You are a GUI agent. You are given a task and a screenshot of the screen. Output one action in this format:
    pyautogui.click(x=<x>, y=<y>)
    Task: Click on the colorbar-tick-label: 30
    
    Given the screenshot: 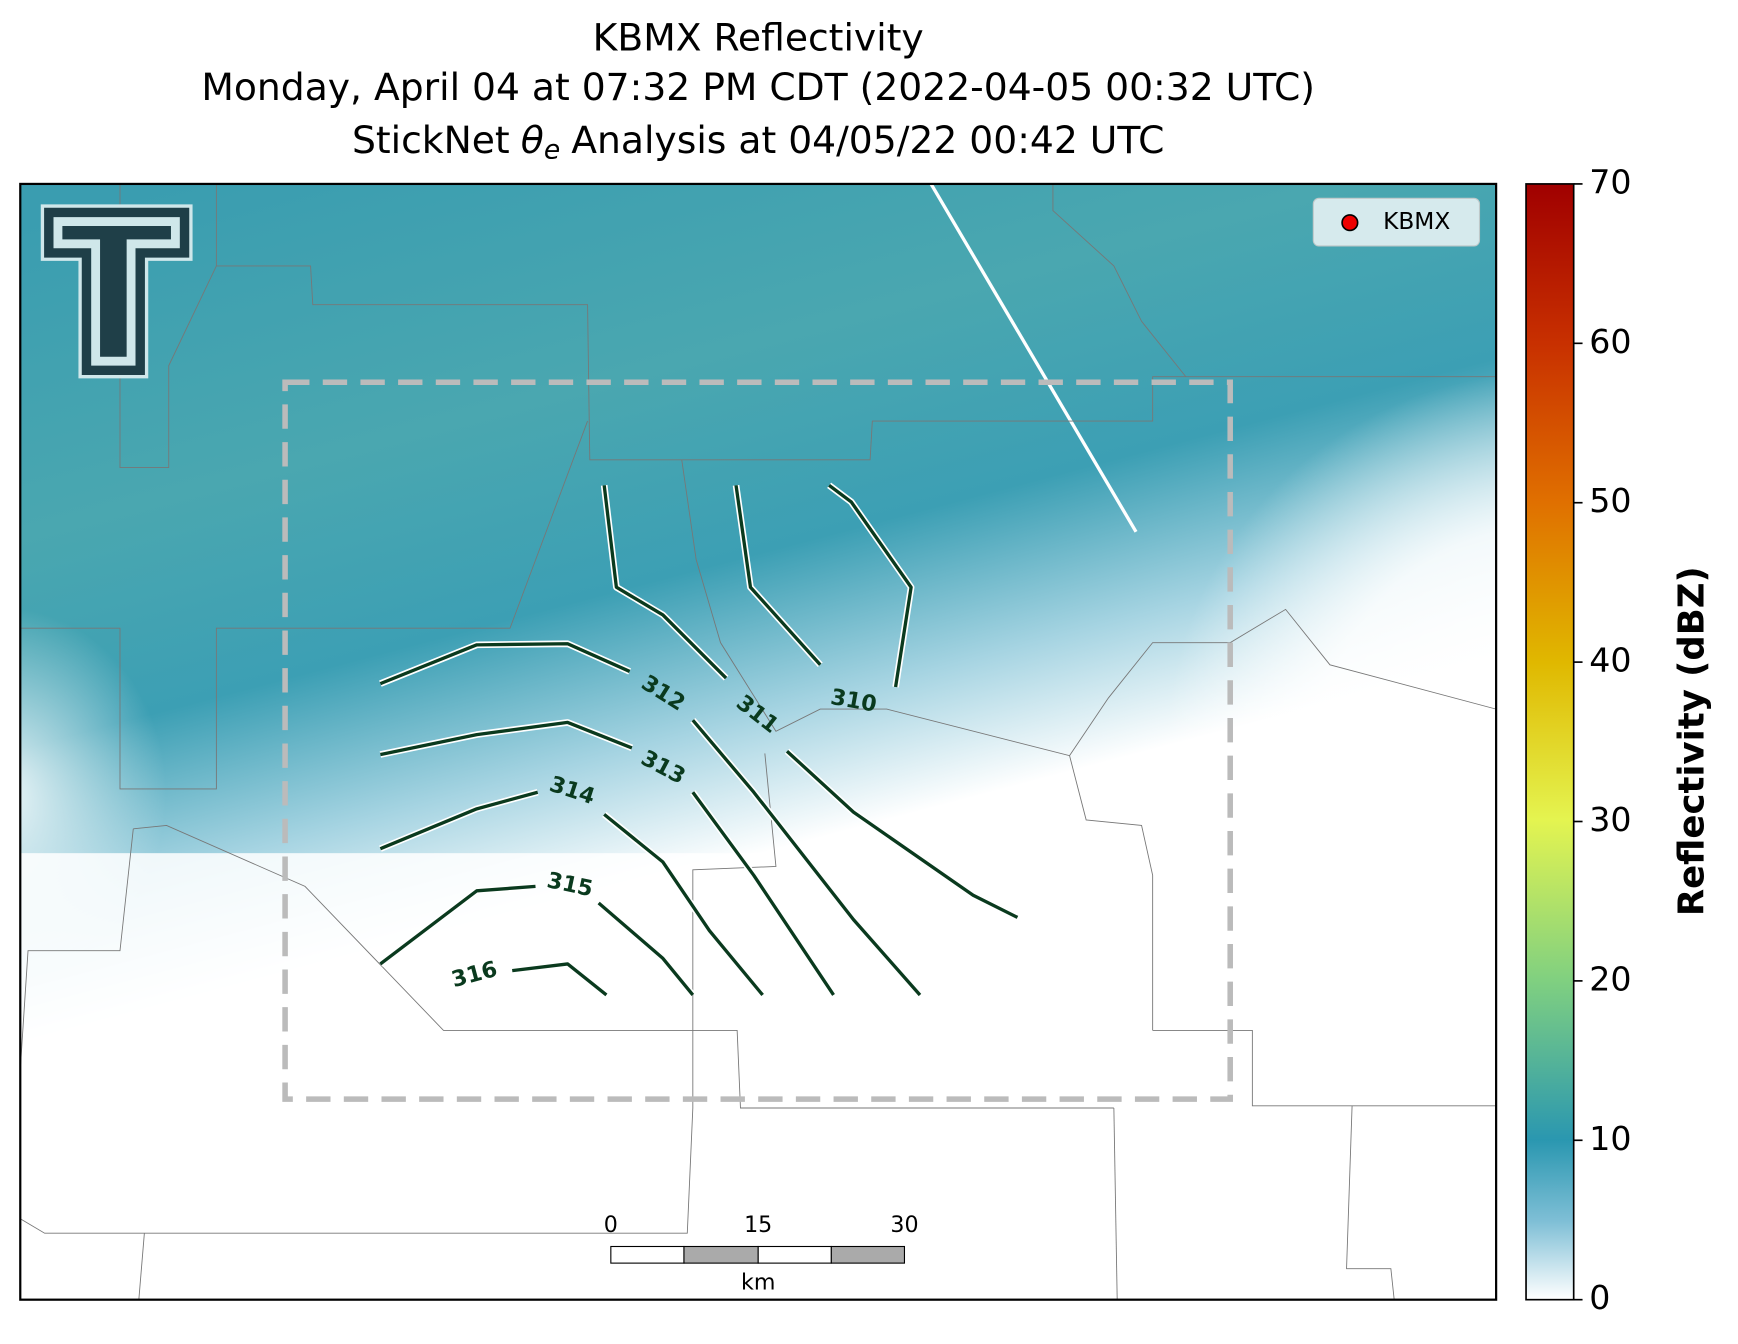 What is the action you would take?
    pyautogui.click(x=1610, y=819)
    